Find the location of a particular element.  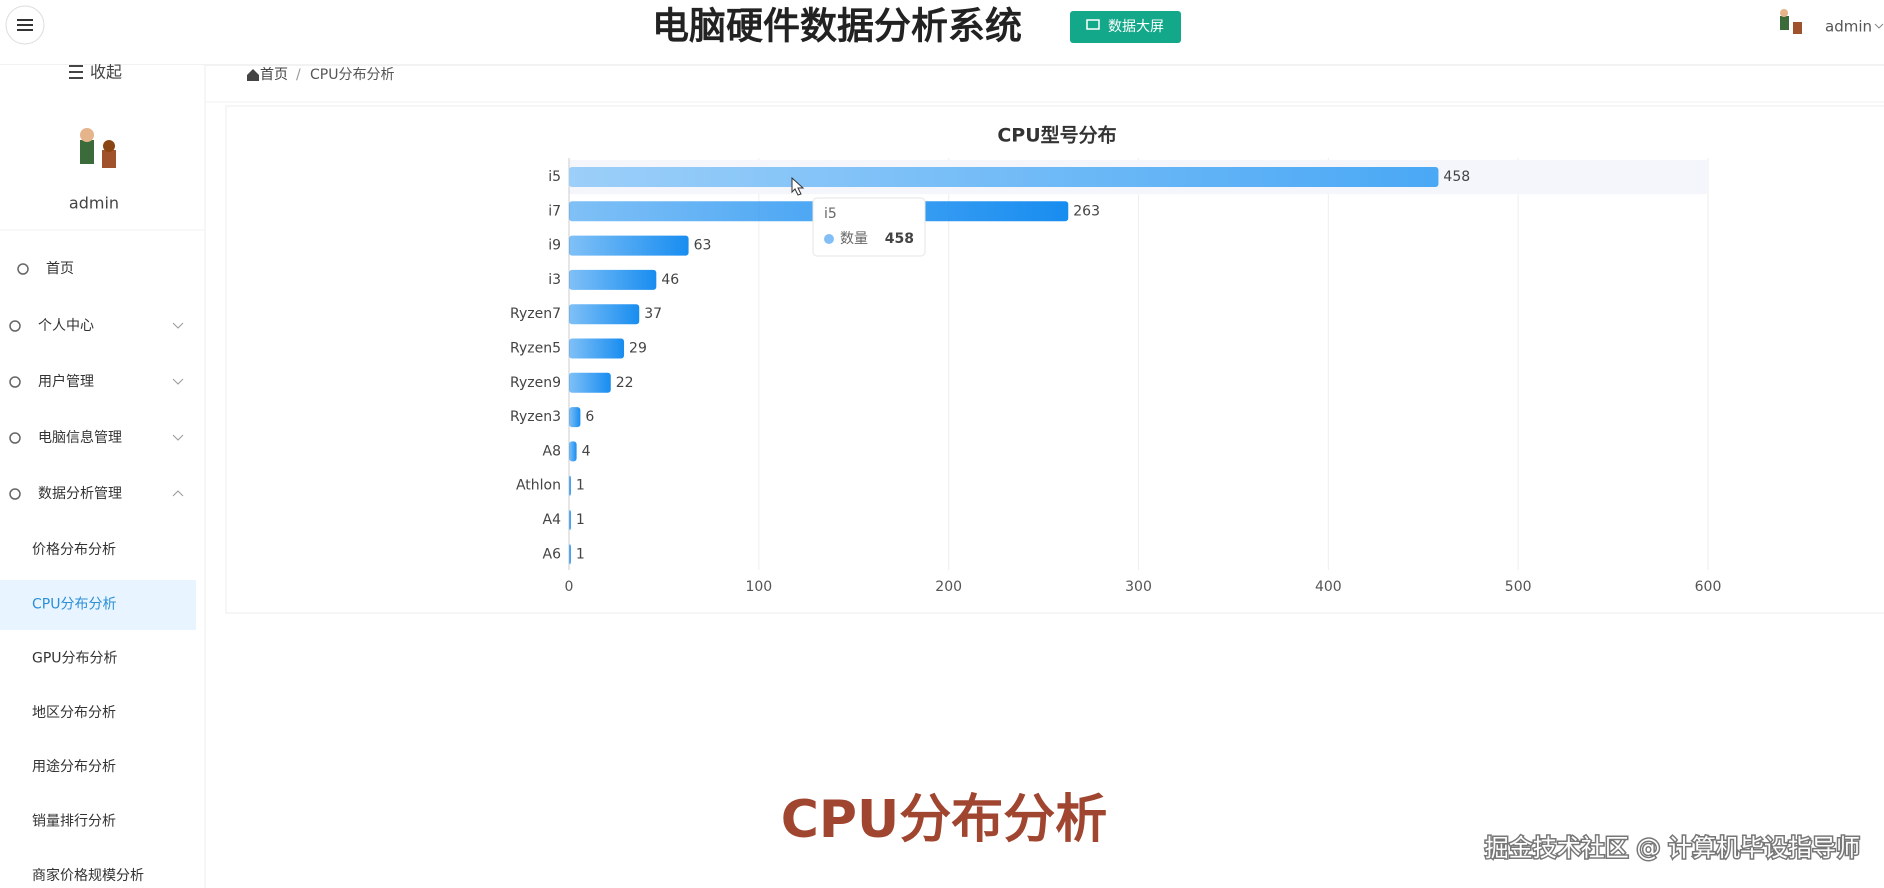

submenu-item: CPU分布分析 is located at coordinates (74, 604).